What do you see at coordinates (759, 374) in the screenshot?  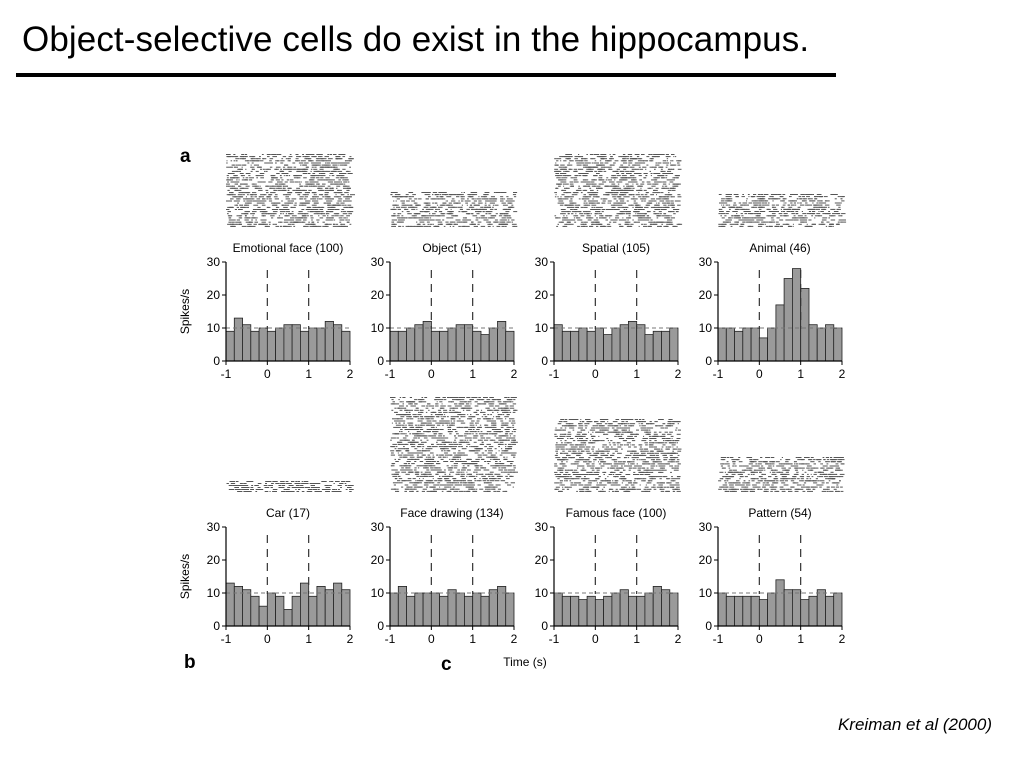 I see `x-tick-label: 0` at bounding box center [759, 374].